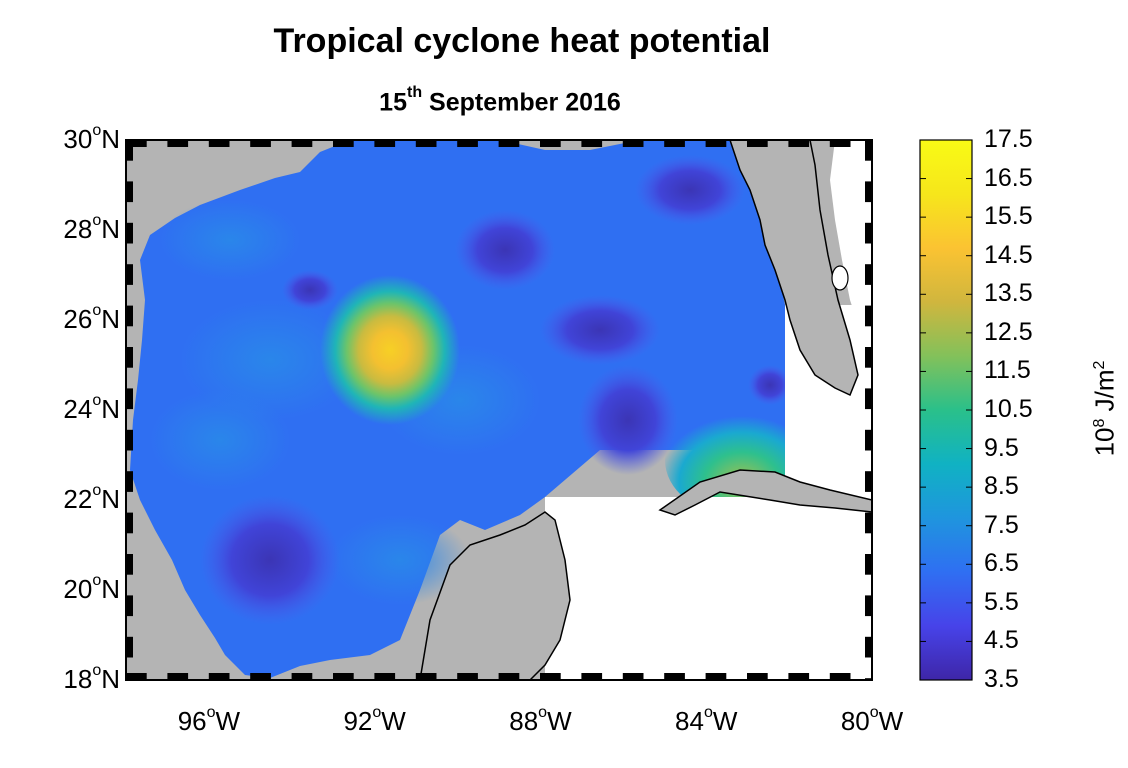  I want to click on lon-tick-label: 88oW, so click(540, 720).